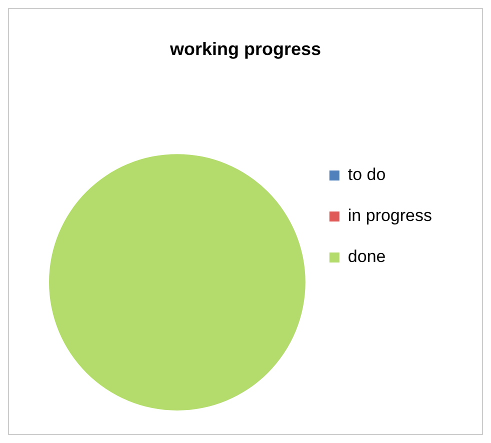 The height and width of the screenshot is (443, 491). What do you see at coordinates (245, 48) in the screenshot?
I see `chart-title: working progress` at bounding box center [245, 48].